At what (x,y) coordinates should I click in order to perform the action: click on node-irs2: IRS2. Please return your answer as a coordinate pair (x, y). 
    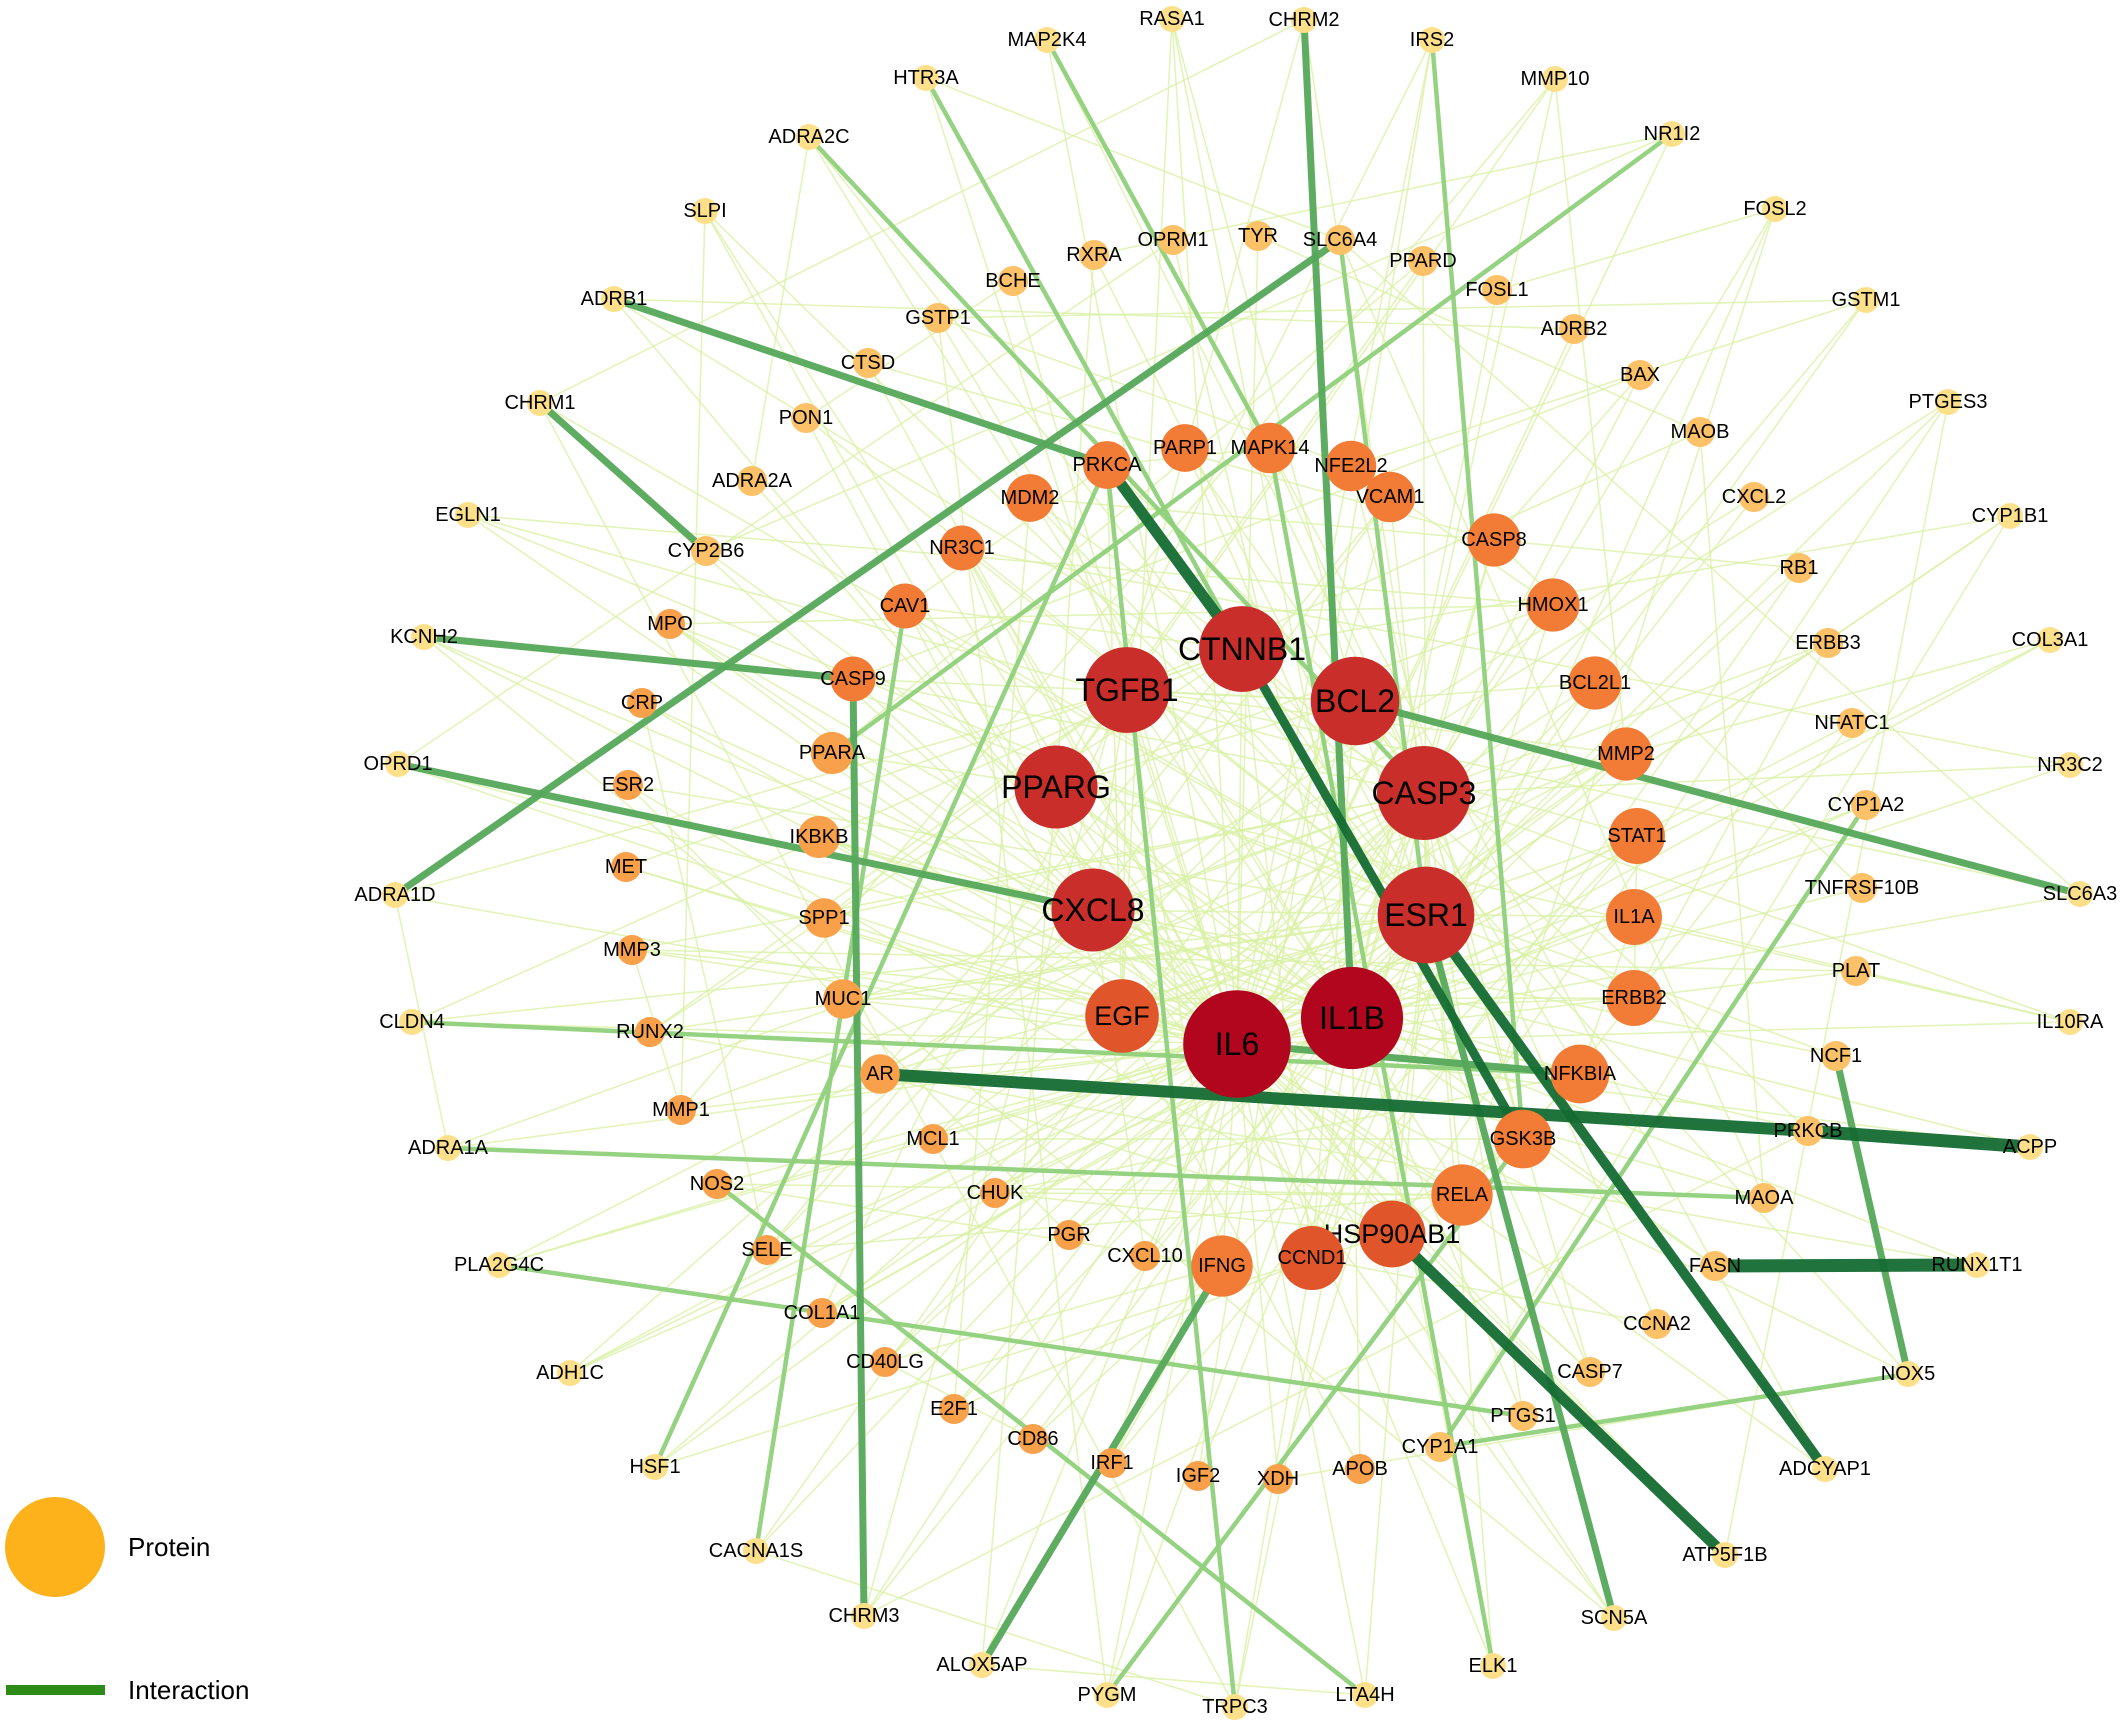
    Looking at the image, I should click on (1432, 40).